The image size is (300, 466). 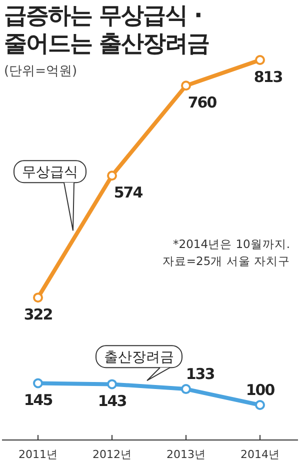 I want to click on chart-title: 급증하는 무상급식 · 줄어드는 출산장려금, so click(x=107, y=30).